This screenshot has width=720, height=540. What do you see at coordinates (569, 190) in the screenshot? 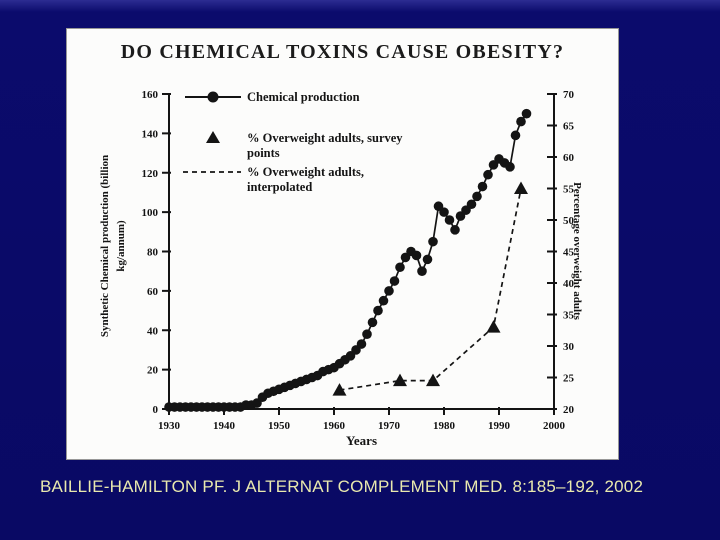
I see `svg-text: 55` at bounding box center [569, 190].